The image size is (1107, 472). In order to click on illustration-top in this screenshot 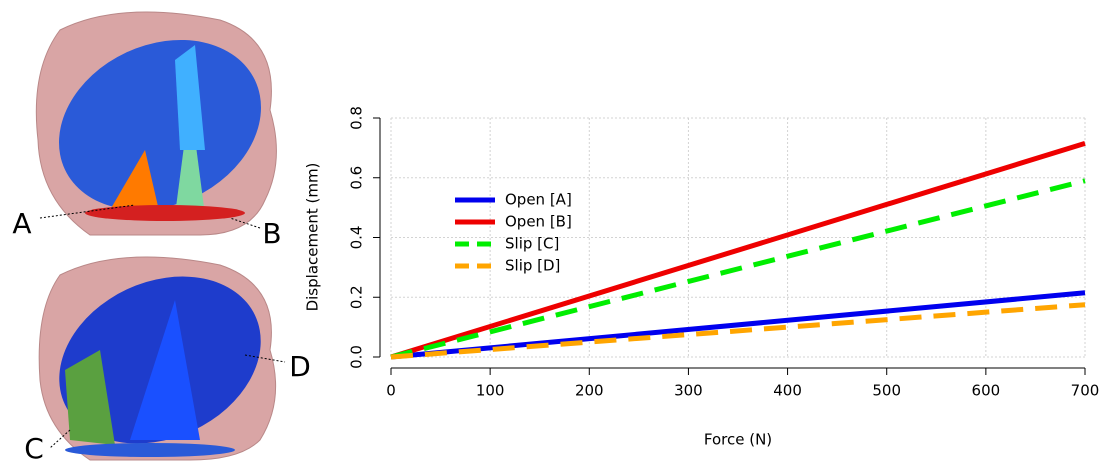, I will do `click(156, 123)`.